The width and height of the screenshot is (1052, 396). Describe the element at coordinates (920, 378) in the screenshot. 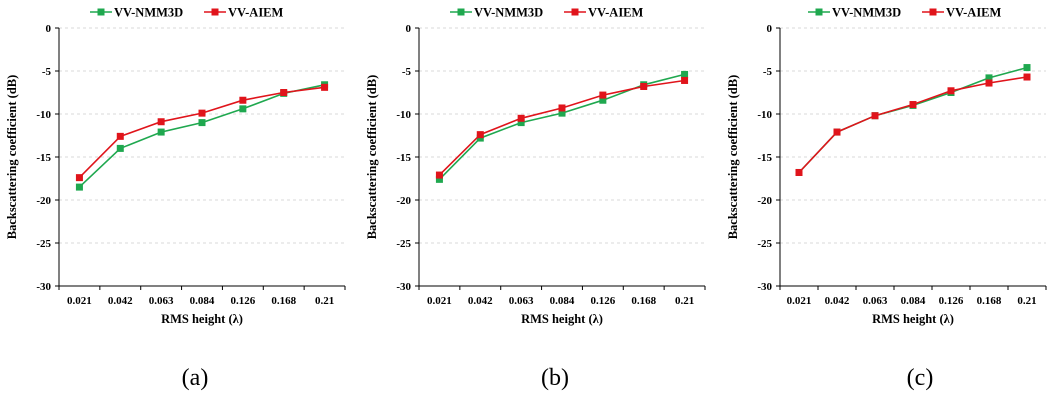

I see `panel-caption: (c)` at that location.